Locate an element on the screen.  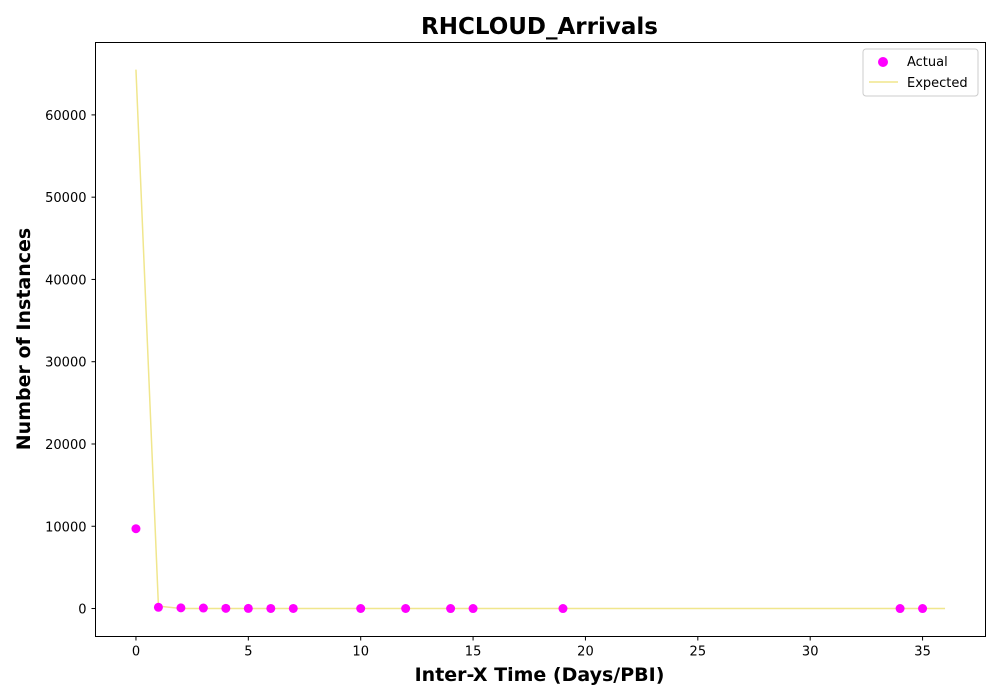
y-tick-label: 40000 is located at coordinates (65, 280).